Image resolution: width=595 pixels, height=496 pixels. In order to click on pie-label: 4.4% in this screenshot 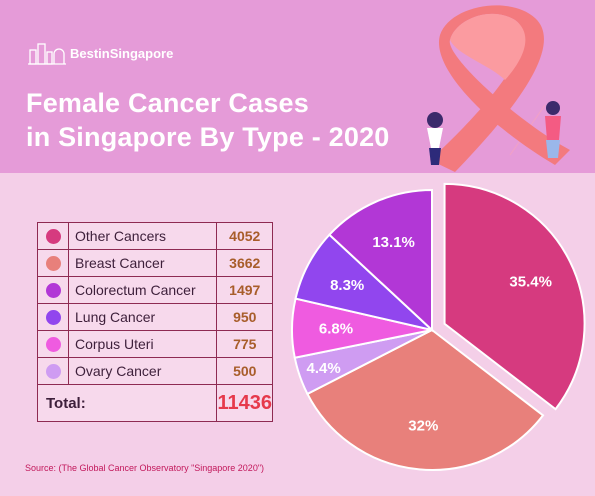, I will do `click(324, 368)`.